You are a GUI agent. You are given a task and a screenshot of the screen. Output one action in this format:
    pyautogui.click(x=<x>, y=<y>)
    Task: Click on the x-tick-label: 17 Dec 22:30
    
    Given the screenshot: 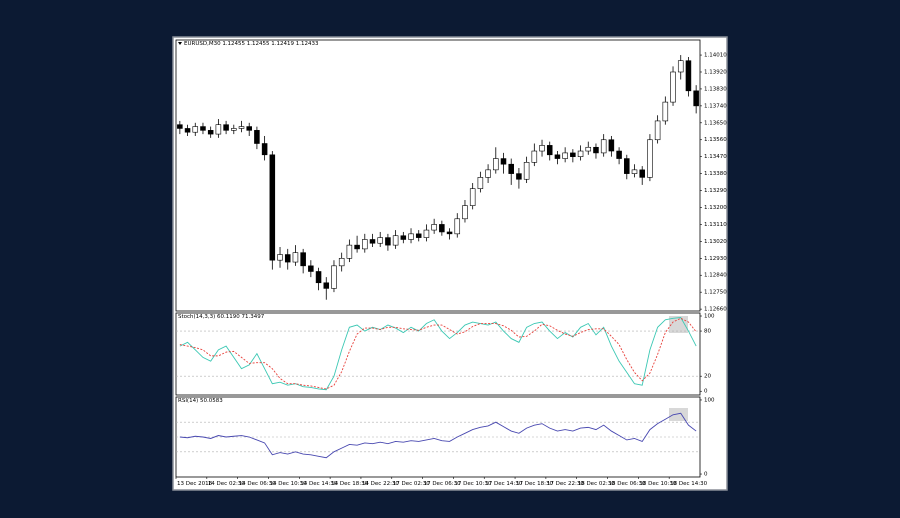 What is the action you would take?
    pyautogui.click(x=565, y=484)
    